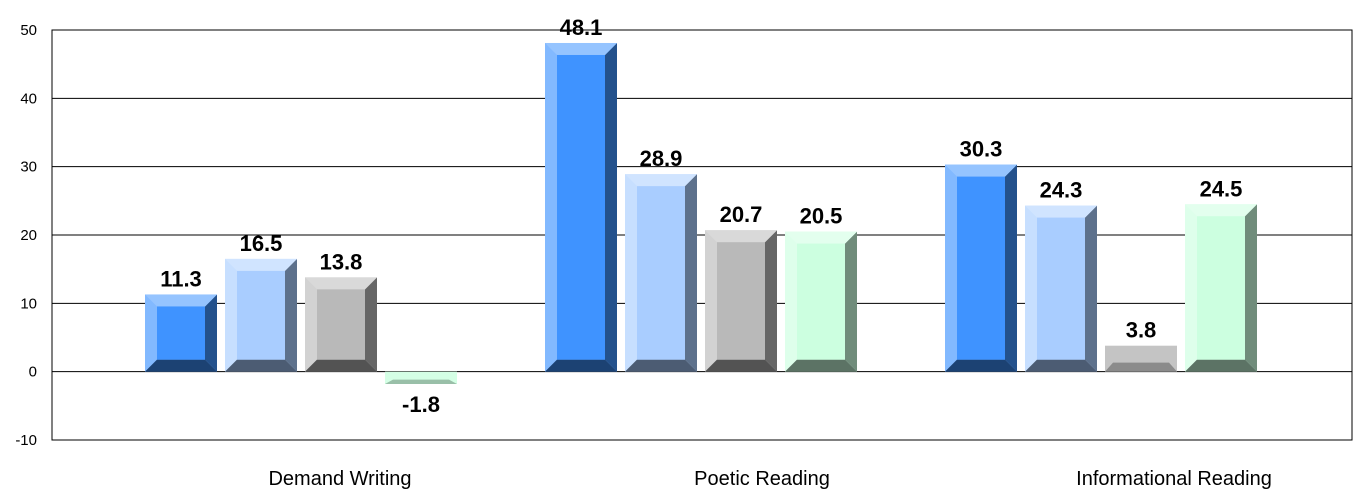  I want to click on y-tick-label: 20, so click(28, 235).